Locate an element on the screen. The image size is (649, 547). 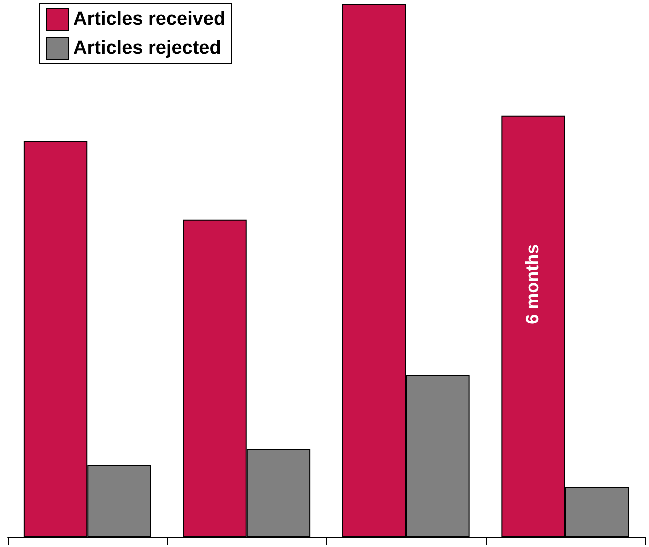
annotation: 6 months is located at coordinates (532, 284).